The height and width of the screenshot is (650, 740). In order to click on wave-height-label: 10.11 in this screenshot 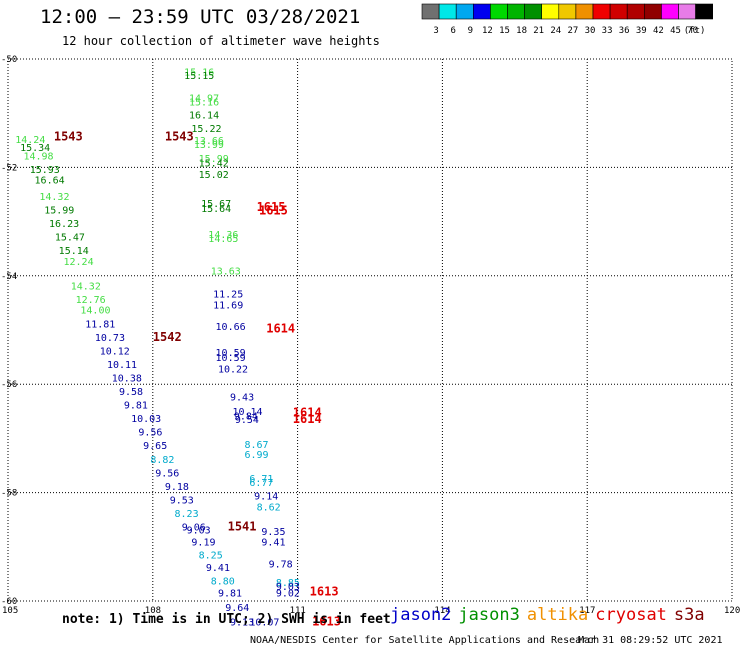, I will do `click(122, 365)`.